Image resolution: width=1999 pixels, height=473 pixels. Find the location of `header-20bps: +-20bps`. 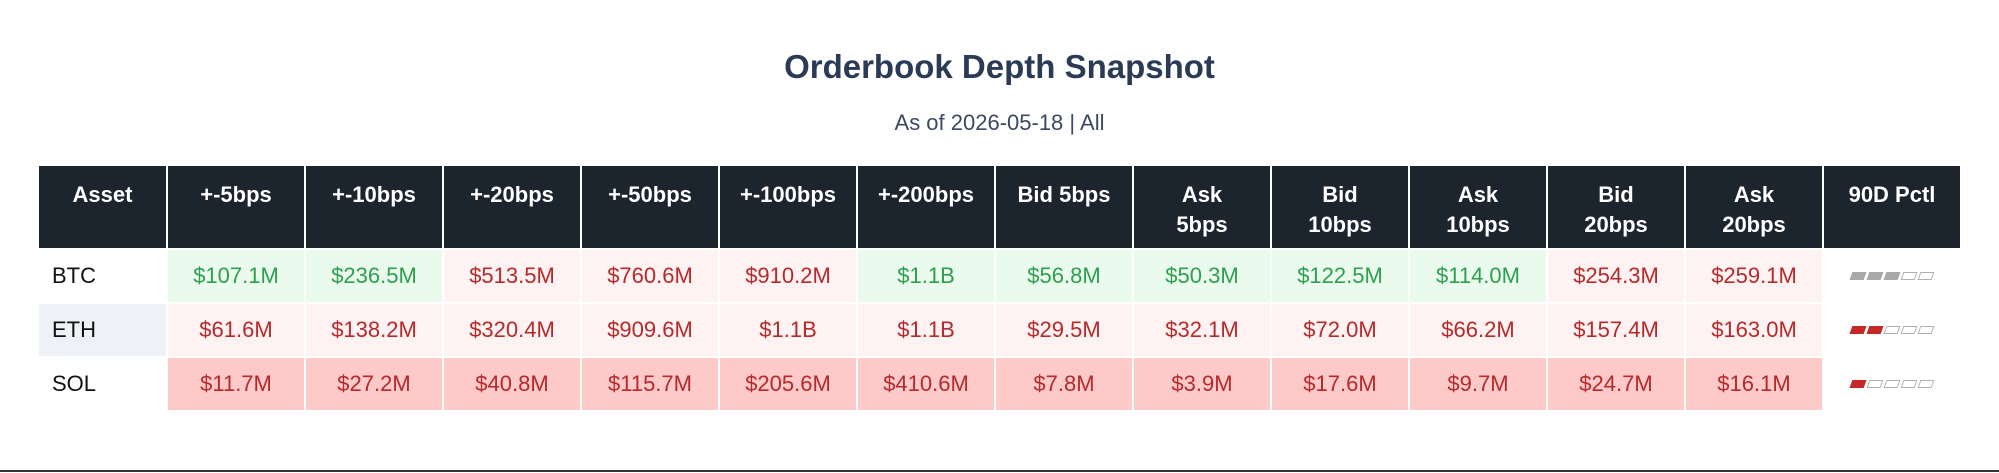

header-20bps: +-20bps is located at coordinates (512, 207).